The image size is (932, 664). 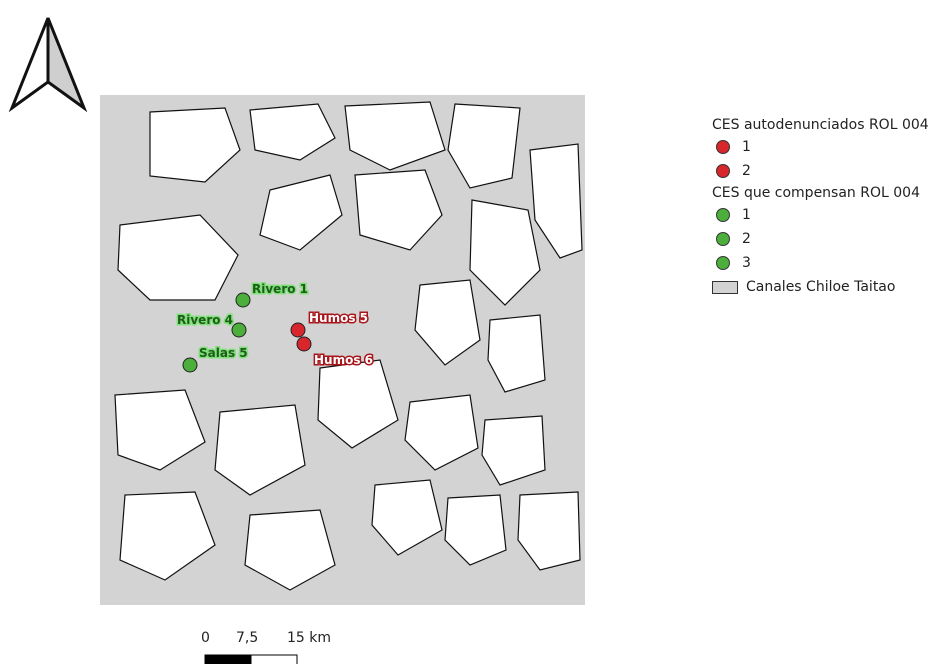 I want to click on scale-bar, so click(x=251, y=659).